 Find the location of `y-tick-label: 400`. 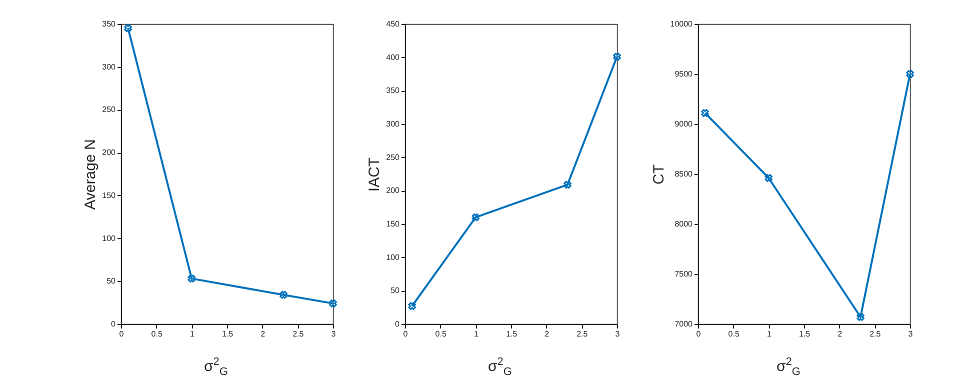

y-tick-label: 400 is located at coordinates (393, 57).